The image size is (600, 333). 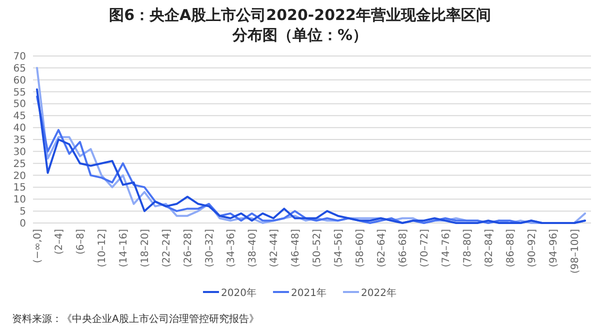 I want to click on y-tick-label: 20, so click(x=19, y=176).